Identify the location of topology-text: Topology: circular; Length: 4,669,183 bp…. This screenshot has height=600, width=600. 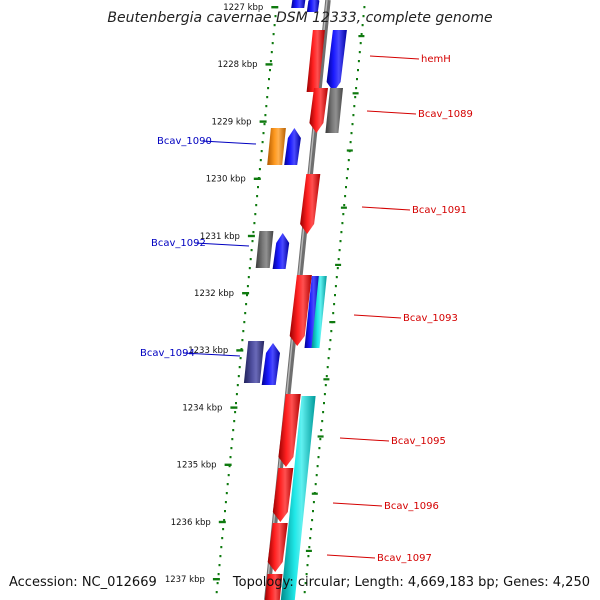
(411, 582).